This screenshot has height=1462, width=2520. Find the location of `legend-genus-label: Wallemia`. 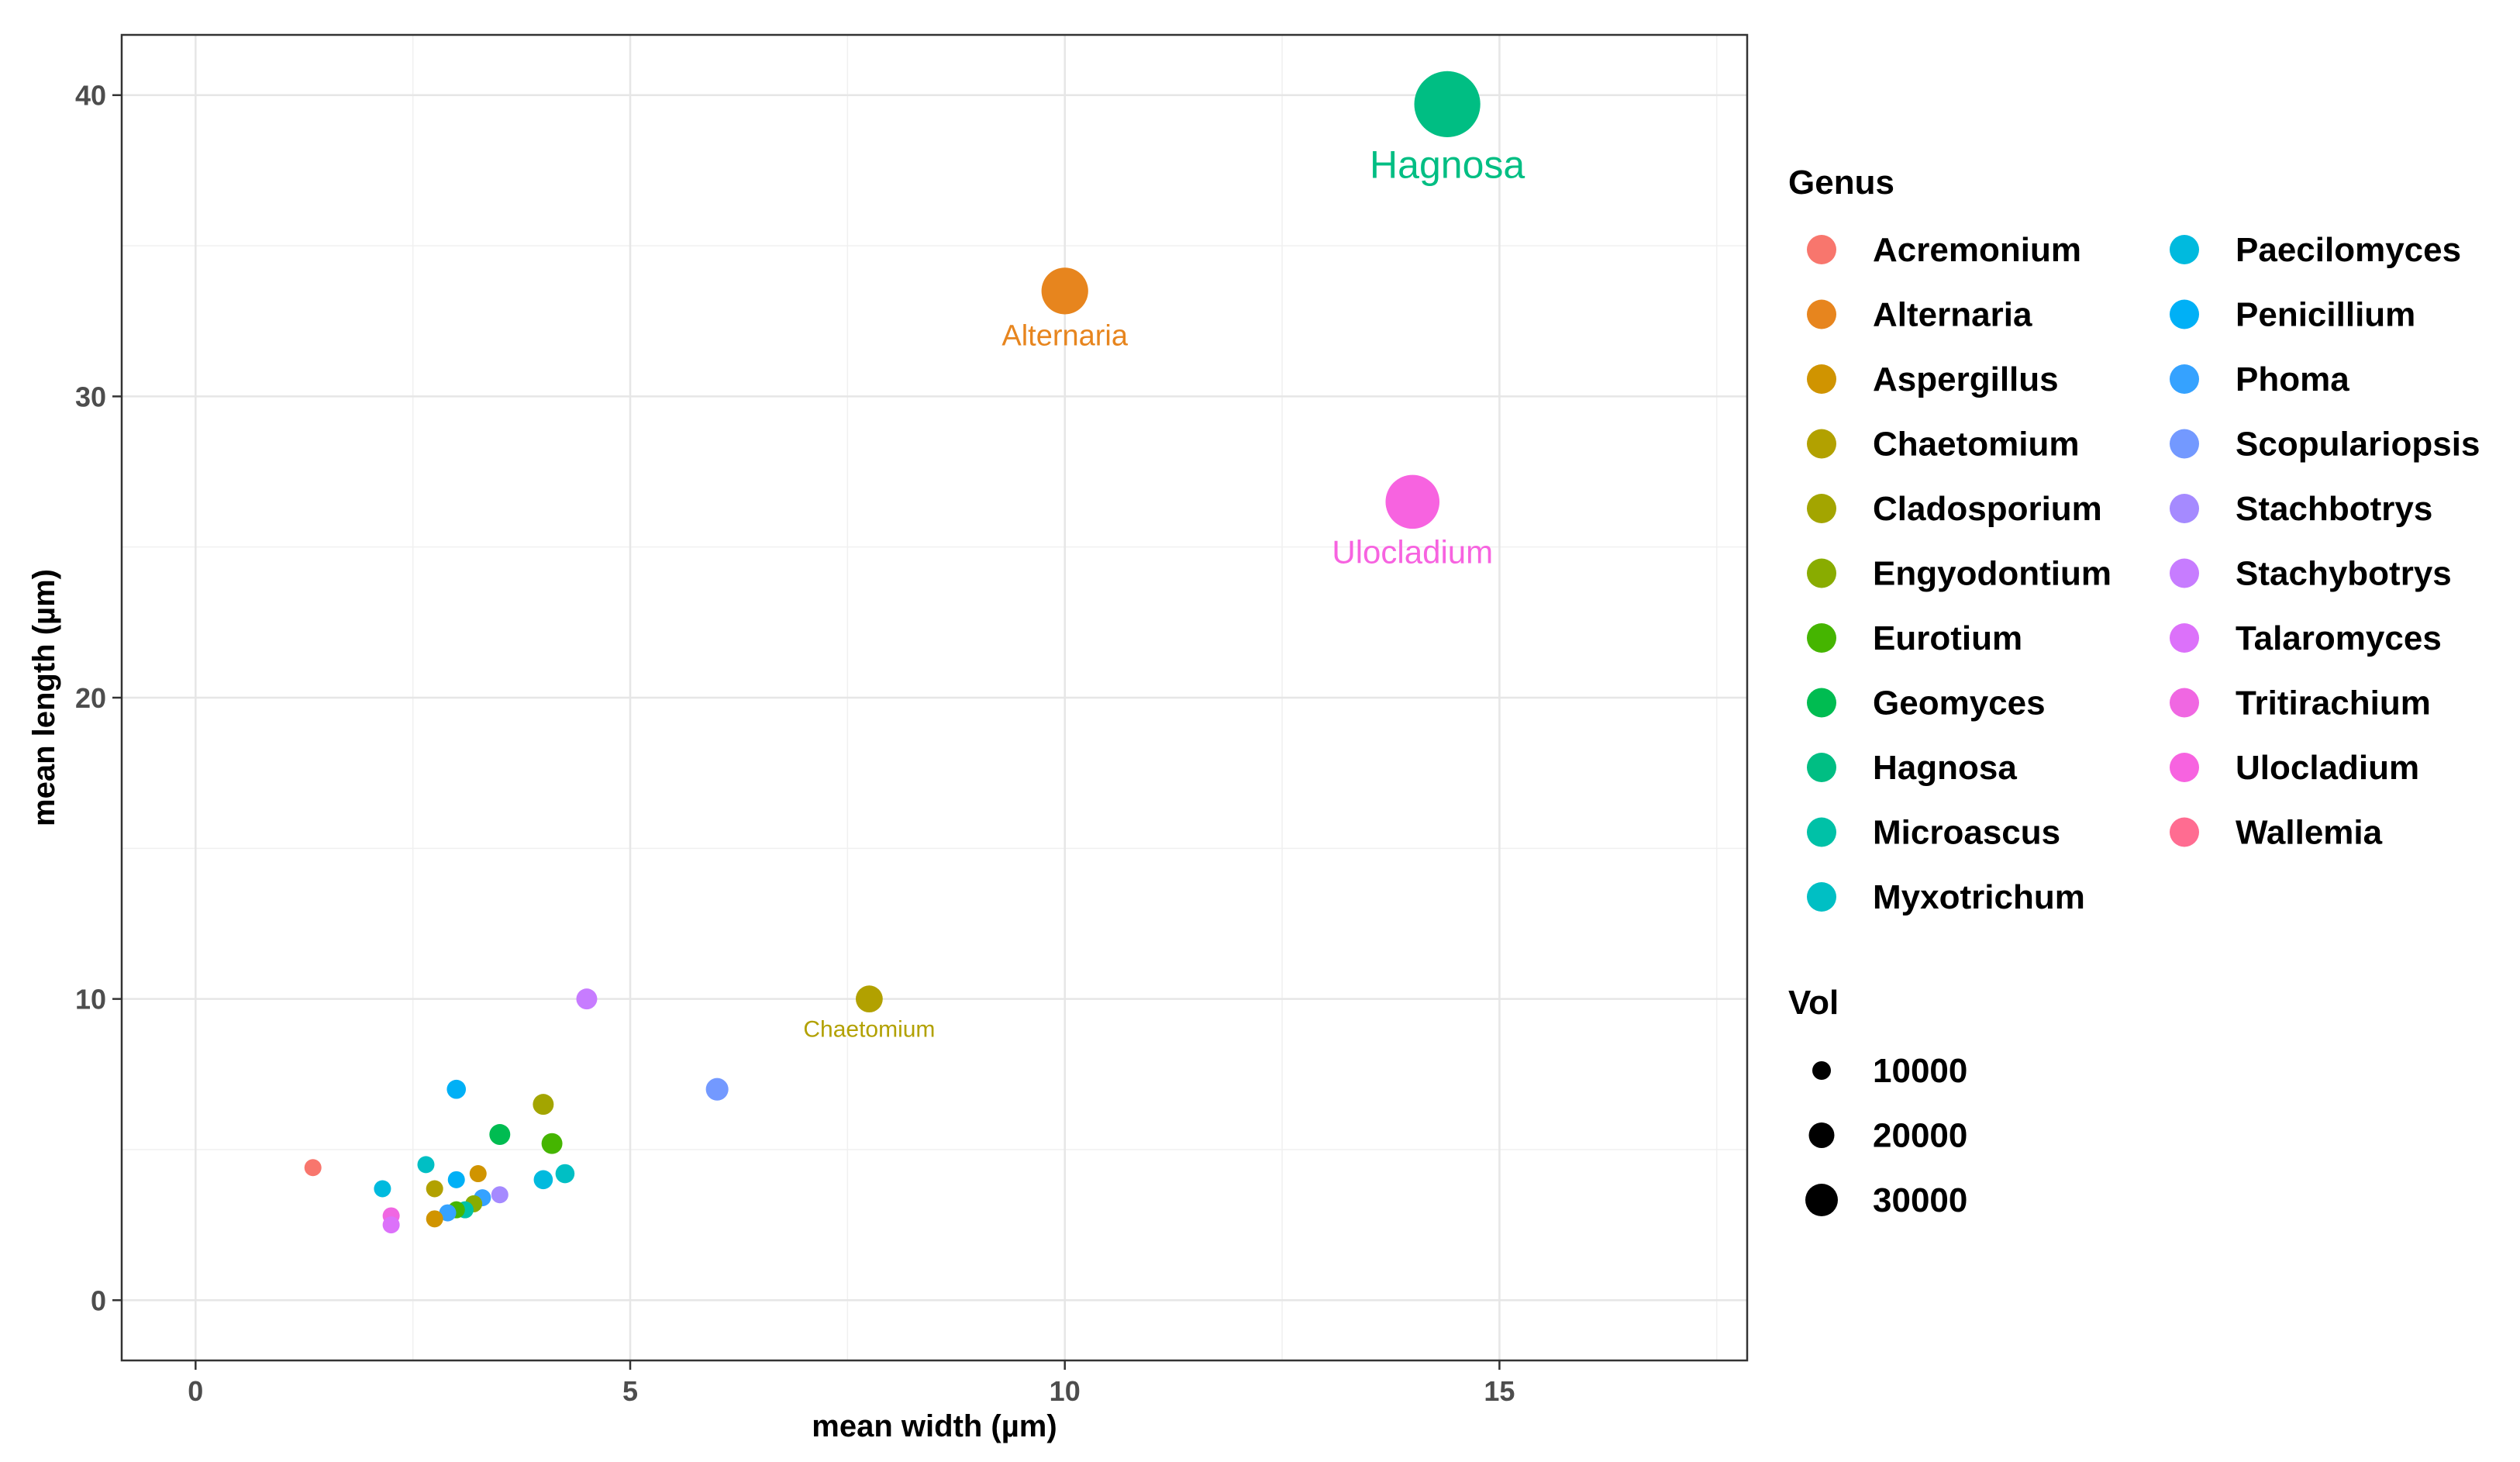

legend-genus-label: Wallemia is located at coordinates (2309, 833).